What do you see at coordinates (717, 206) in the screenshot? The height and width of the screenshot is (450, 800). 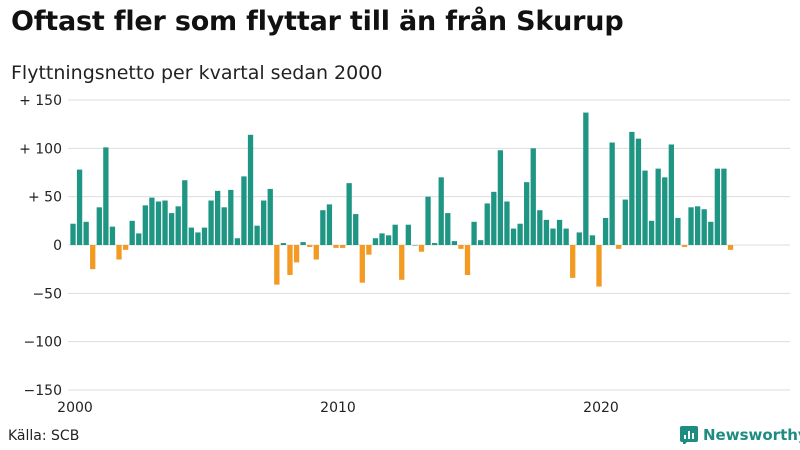 I see `bar-2024-q3` at bounding box center [717, 206].